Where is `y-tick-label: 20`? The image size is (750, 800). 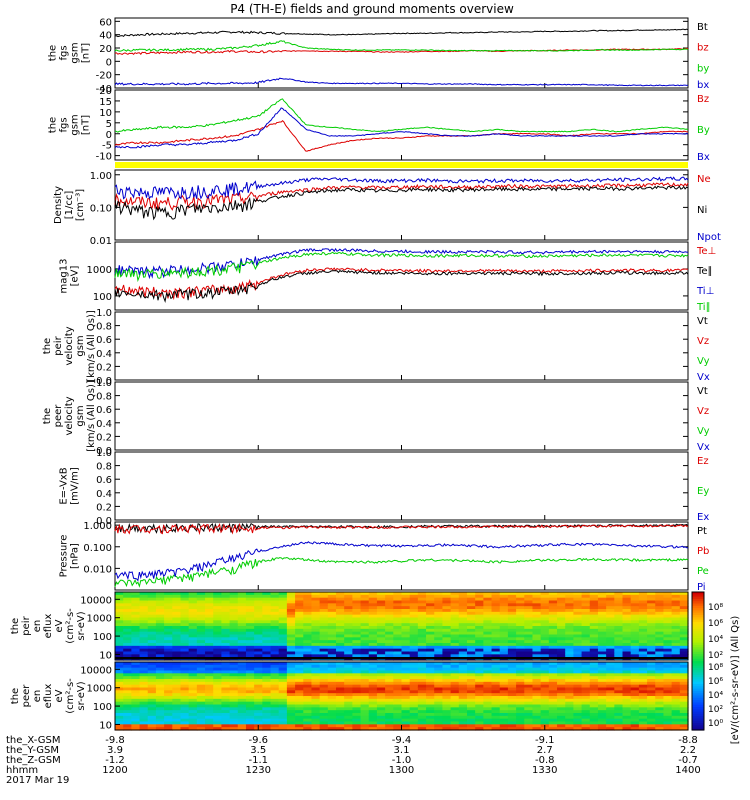
y-tick-label: 20 is located at coordinates (105, 91).